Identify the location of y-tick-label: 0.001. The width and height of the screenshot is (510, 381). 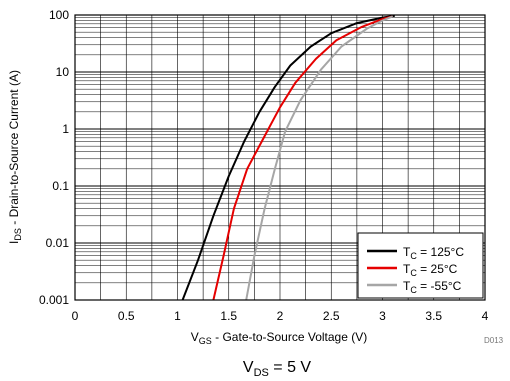
(54, 300).